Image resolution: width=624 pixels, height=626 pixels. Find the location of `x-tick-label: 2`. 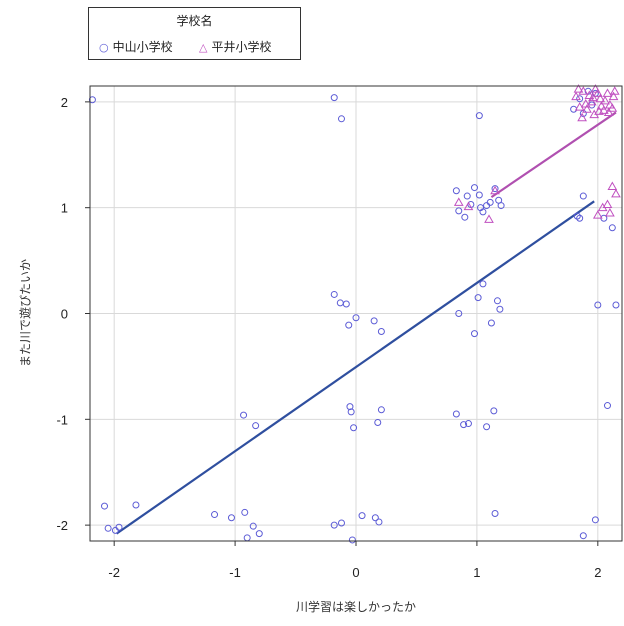

x-tick-label: 2 is located at coordinates (597, 572).